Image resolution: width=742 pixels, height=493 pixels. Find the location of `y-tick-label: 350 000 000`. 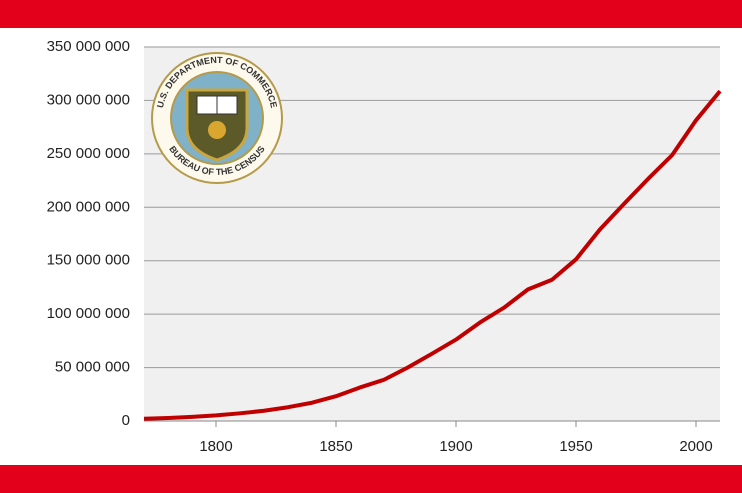

y-tick-label: 350 000 000 is located at coordinates (88, 46).